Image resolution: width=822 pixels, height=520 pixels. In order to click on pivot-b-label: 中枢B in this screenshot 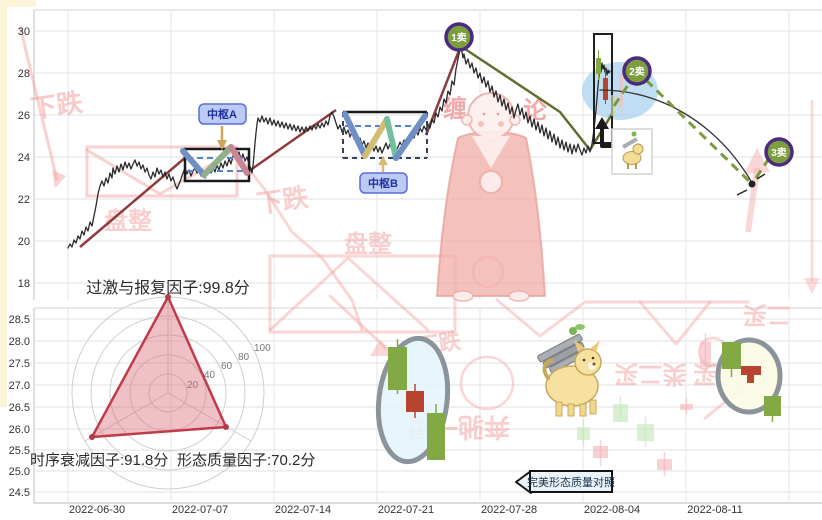, I will do `click(383, 183)`.